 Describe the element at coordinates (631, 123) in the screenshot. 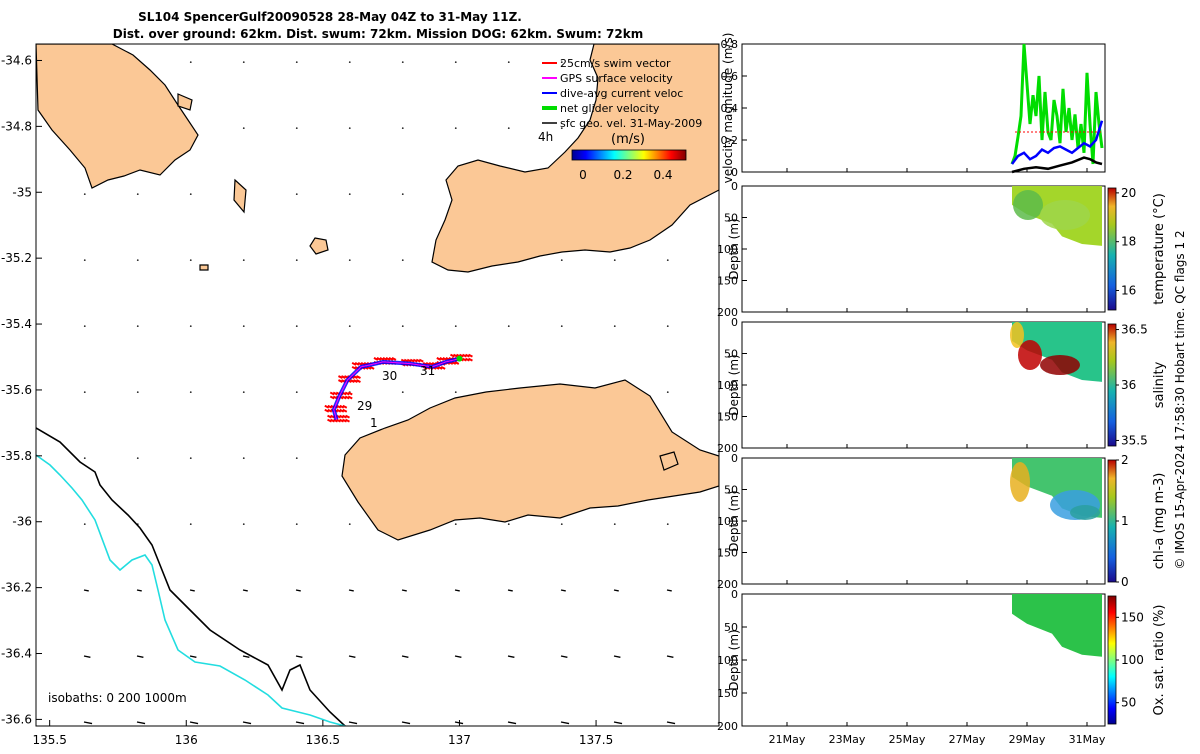

I see `legend-label-geo: sfc geo. vel. 31-May-2009` at that location.